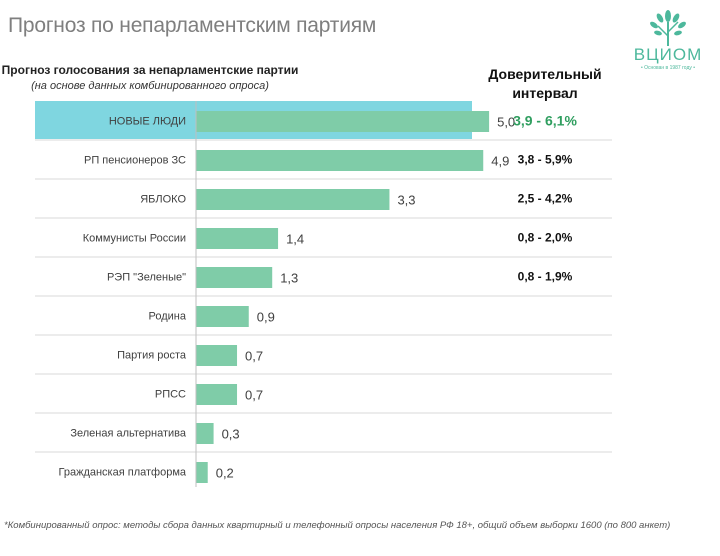  I want to click on confidence-interval: 2,5 - 4,2%, so click(545, 199).